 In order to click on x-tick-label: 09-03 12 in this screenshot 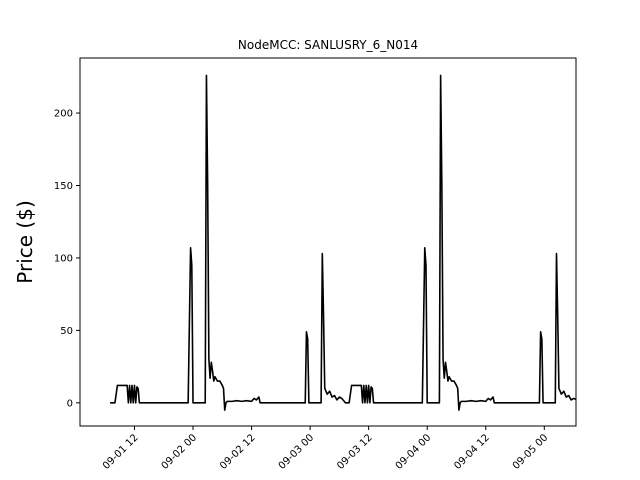, I will do `click(355, 452)`.